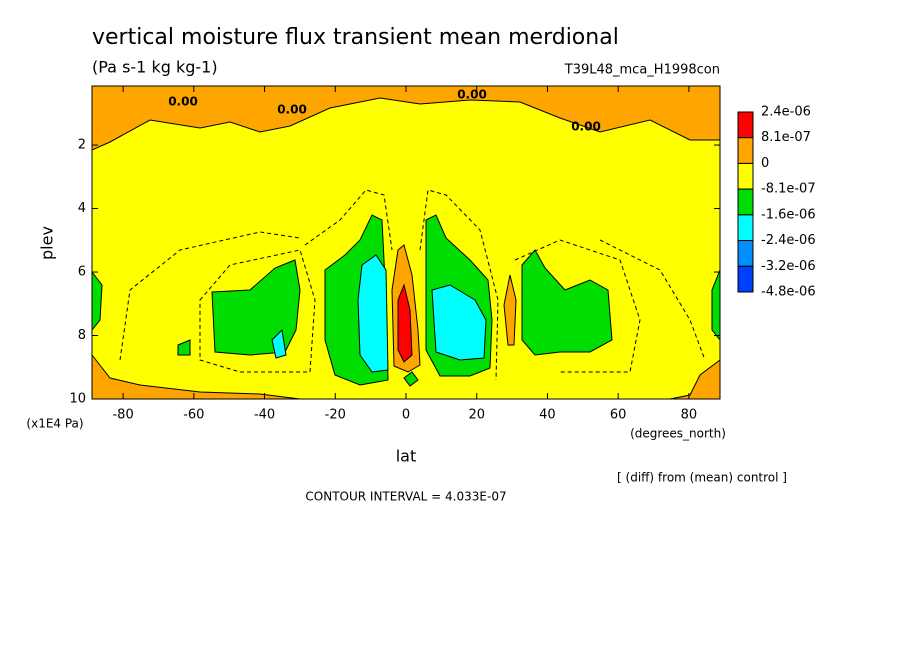  Describe the element at coordinates (547, 415) in the screenshot. I see `x-tick-label: 40` at that location.